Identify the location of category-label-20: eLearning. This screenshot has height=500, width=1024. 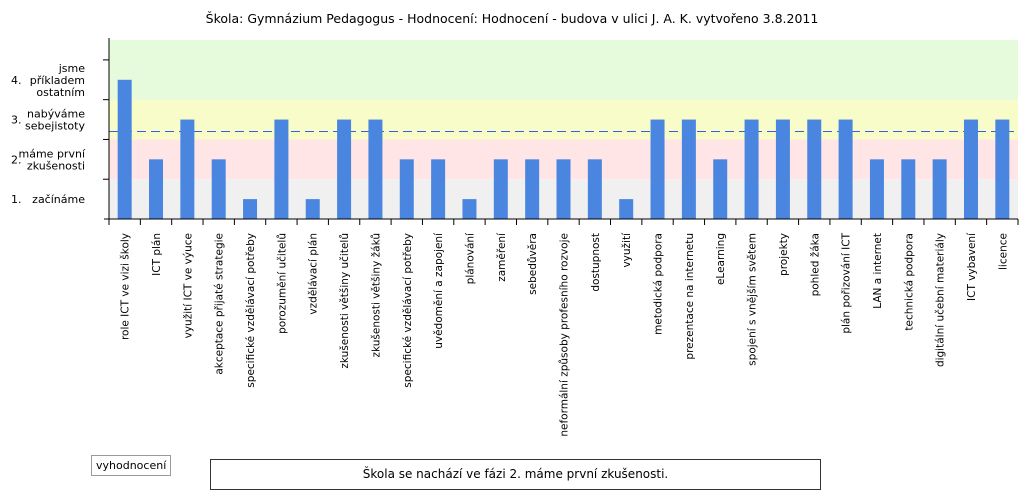
(721, 259).